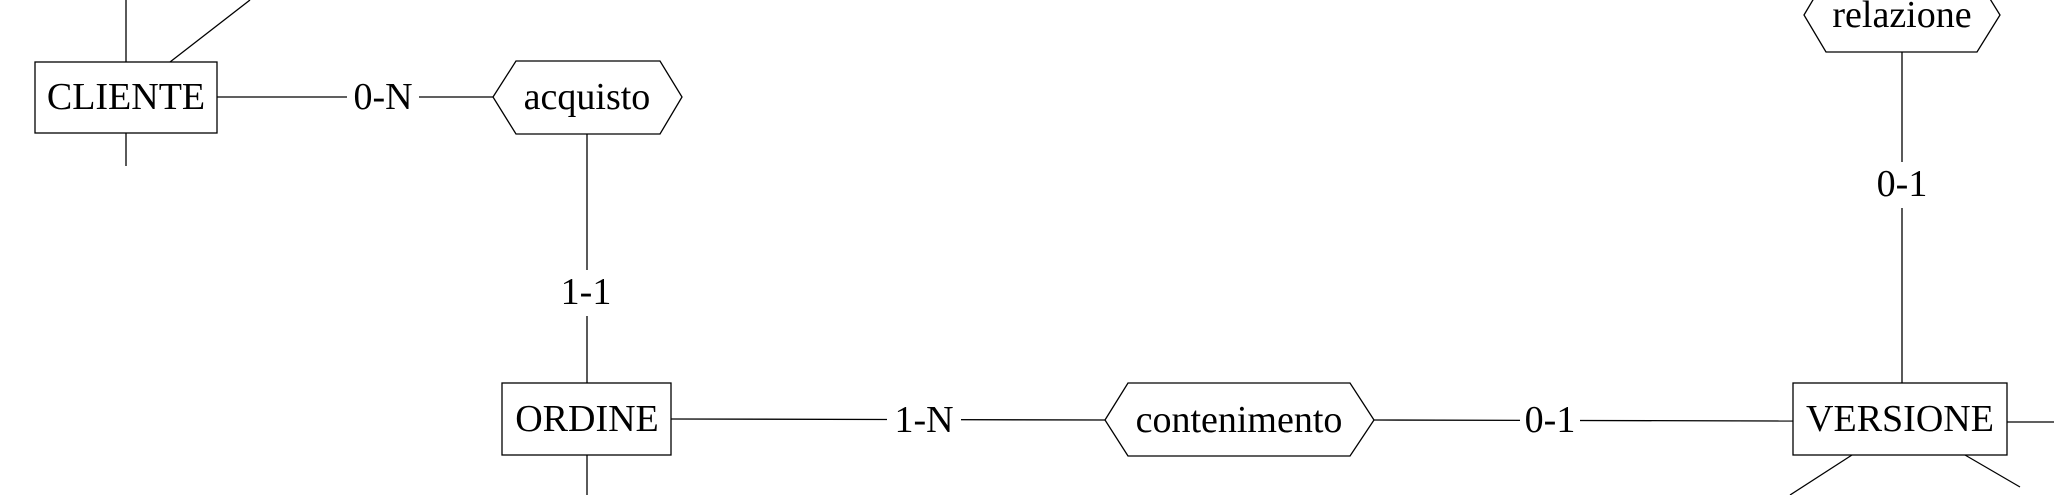 The image size is (2054, 495). I want to click on cardinality-cliente-acquisto: 0-N, so click(382, 97).